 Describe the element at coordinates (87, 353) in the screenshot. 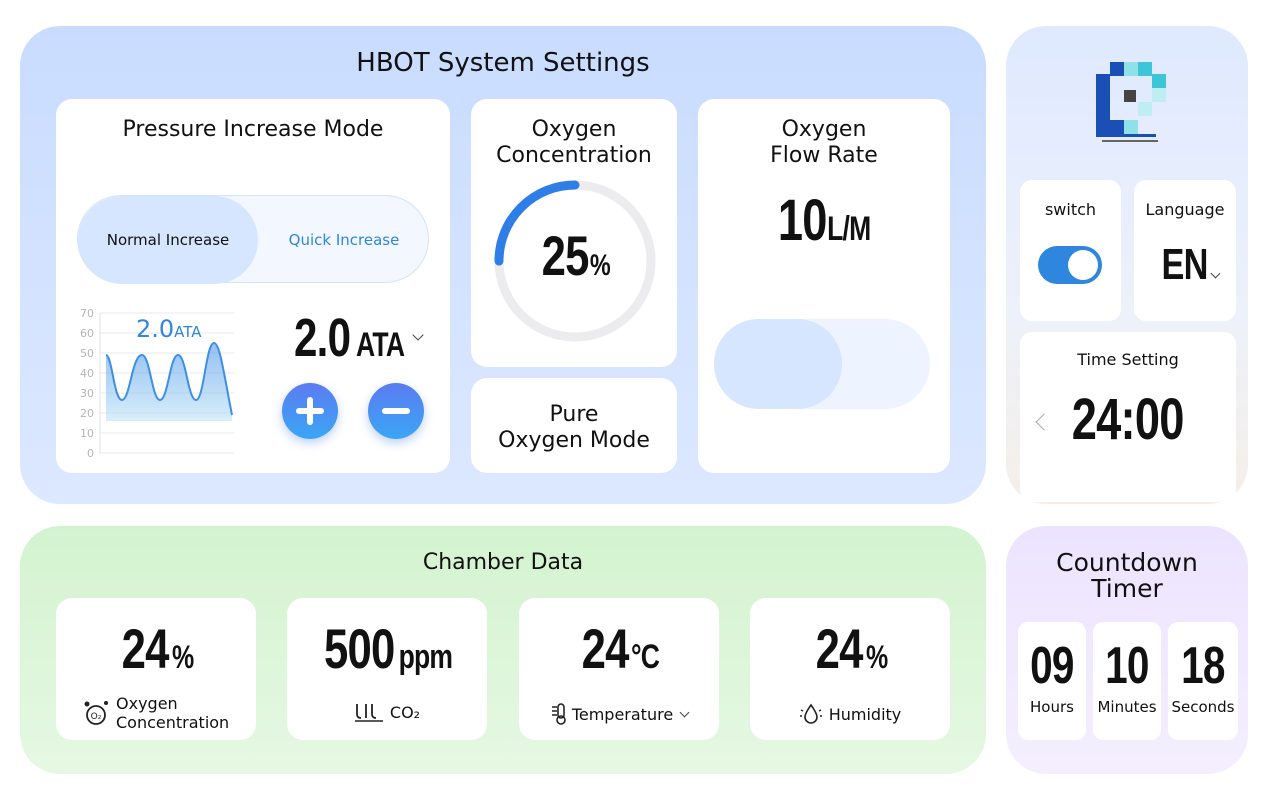

I see `y-tick-label: 50` at that location.